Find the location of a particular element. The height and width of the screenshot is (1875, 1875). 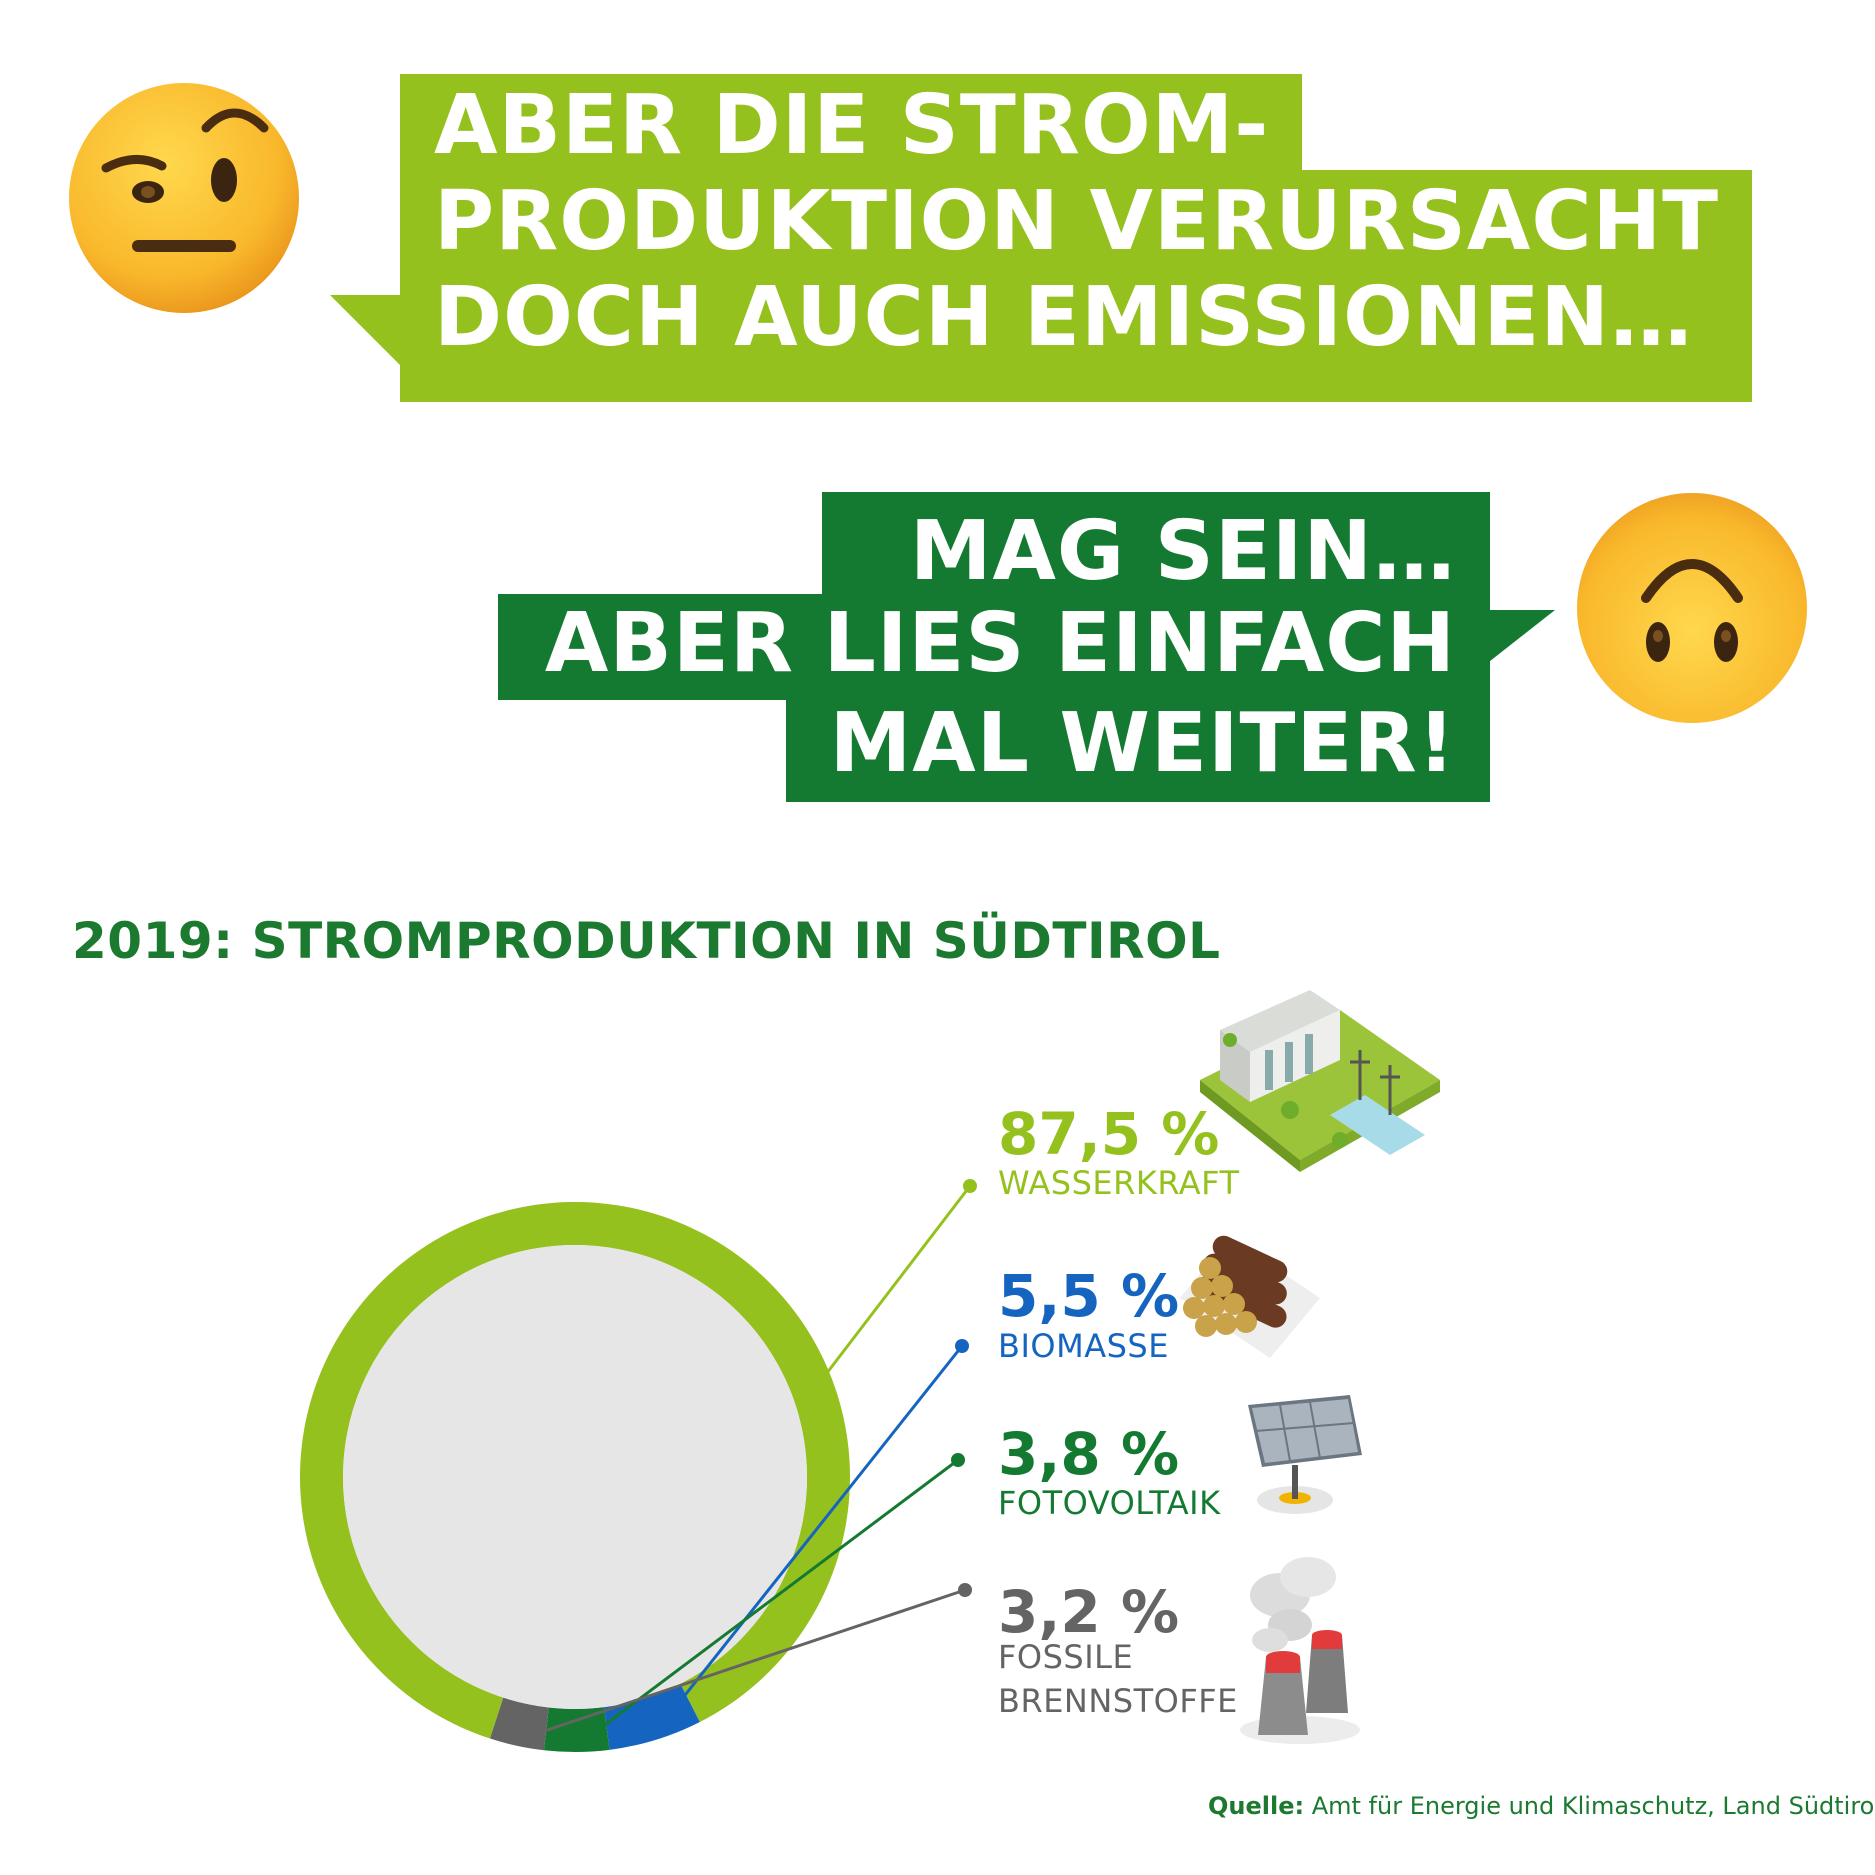

solar-panel-icon is located at coordinates (1305, 1454).